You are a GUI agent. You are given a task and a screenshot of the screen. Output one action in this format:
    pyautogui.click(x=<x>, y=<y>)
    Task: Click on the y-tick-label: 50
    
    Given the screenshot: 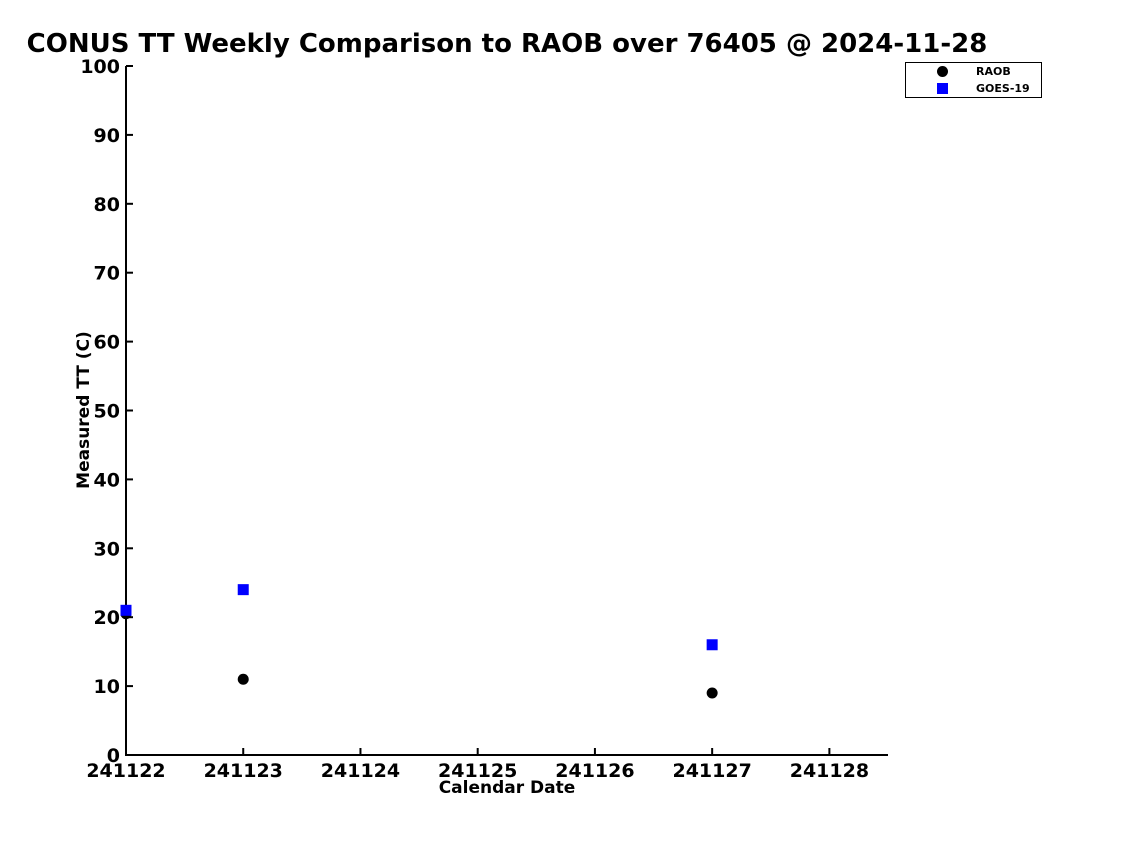 What is the action you would take?
    pyautogui.click(x=107, y=412)
    